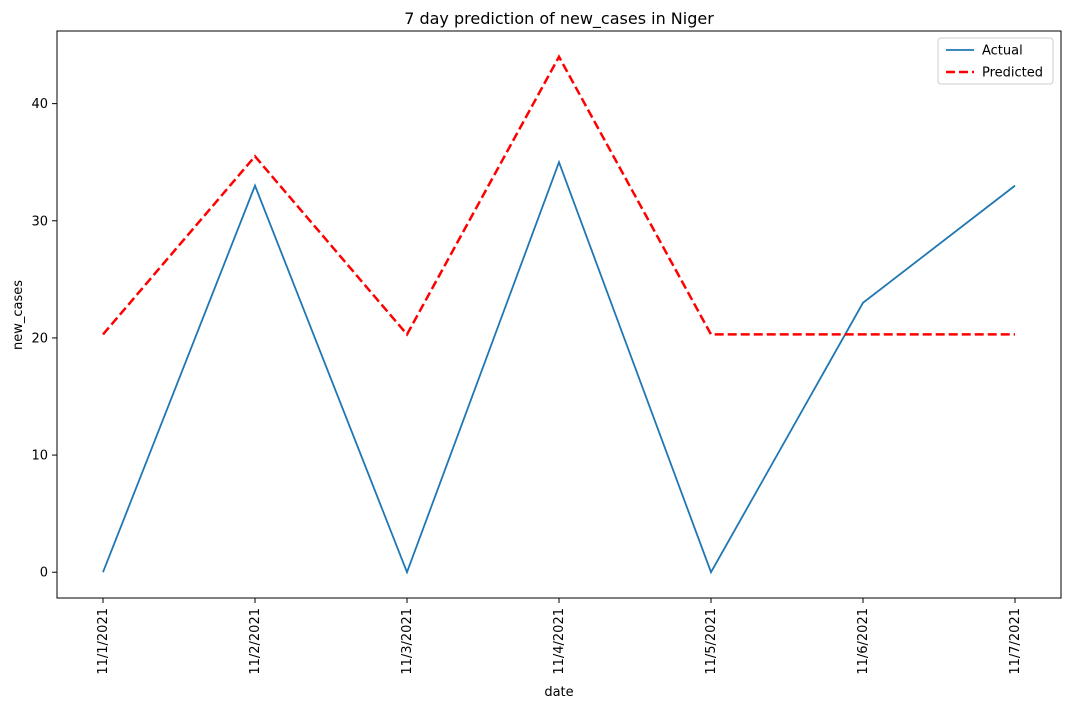 The image size is (1070, 713). I want to click on legend-label-predicted: Predicted, so click(1012, 73).